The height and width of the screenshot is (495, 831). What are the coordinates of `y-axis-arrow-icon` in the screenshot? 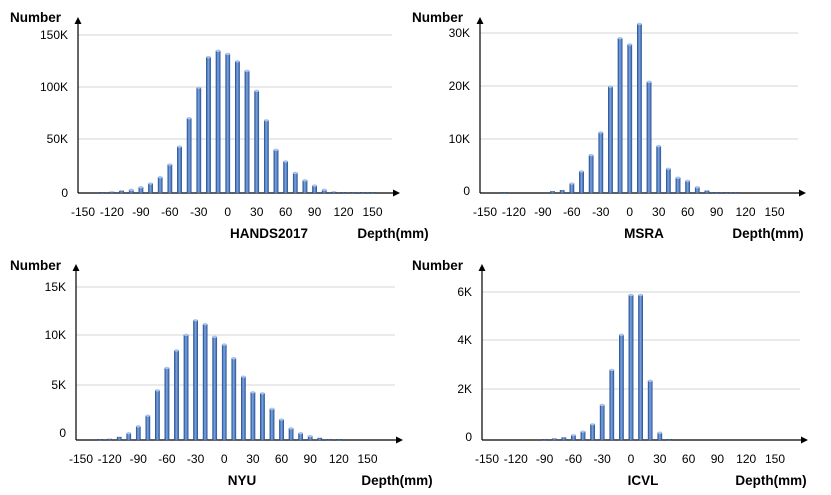 It's located at (78, 20).